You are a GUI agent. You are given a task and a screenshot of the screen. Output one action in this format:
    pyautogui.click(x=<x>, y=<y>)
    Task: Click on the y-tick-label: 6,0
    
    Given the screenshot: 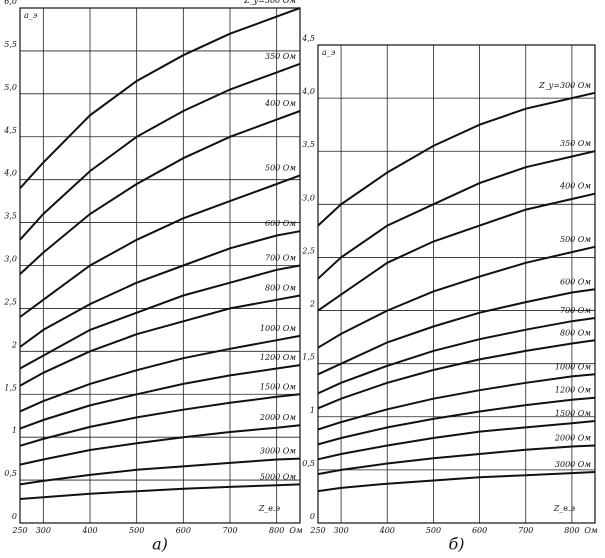 What is the action you would take?
    pyautogui.click(x=10, y=3)
    